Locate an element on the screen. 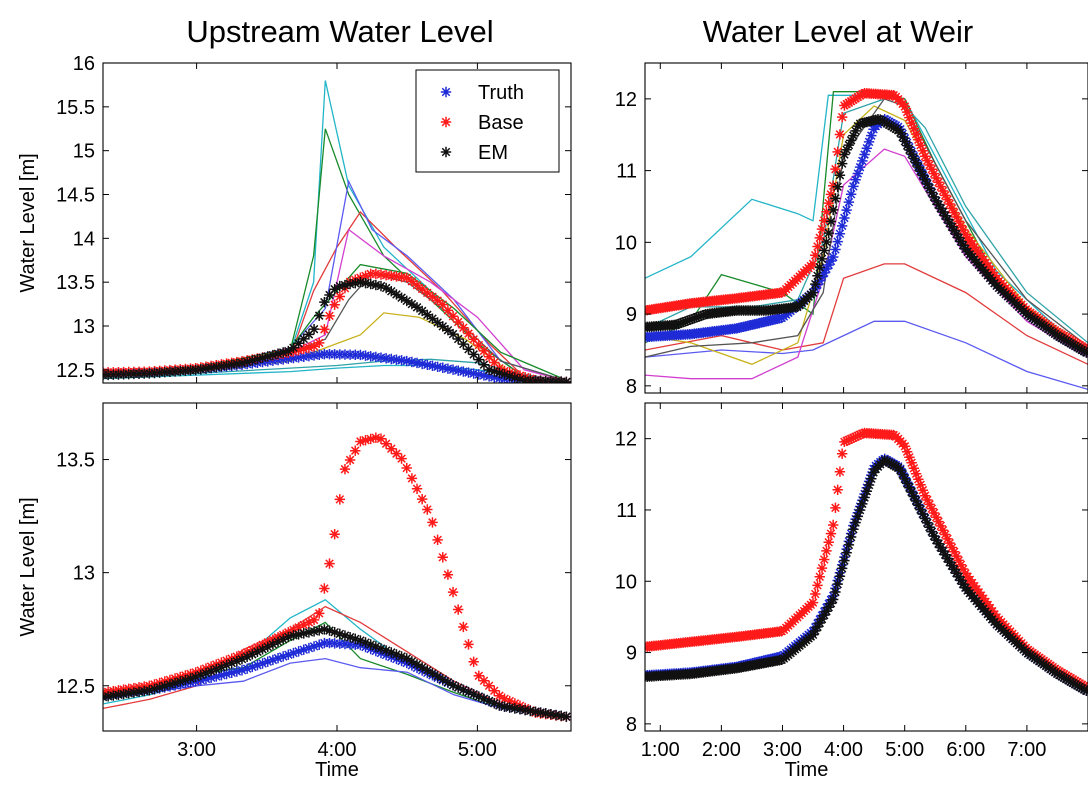 This screenshot has width=1088, height=789. x-tick-label: 7:00 is located at coordinates (1026, 750).